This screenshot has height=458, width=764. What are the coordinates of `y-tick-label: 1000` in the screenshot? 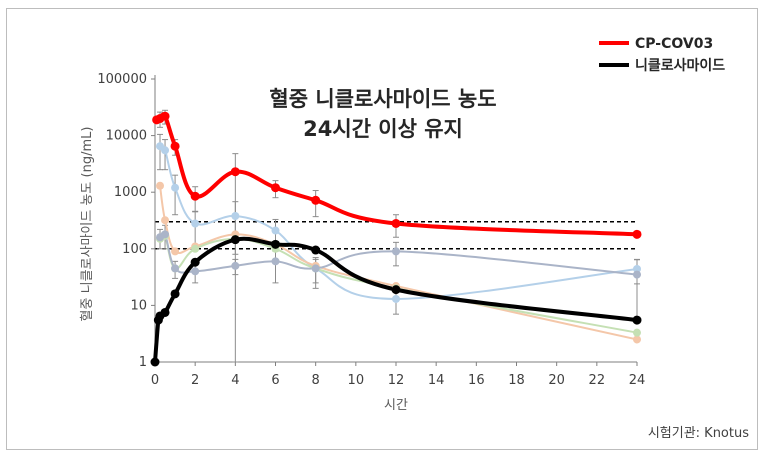 It's located at (130, 192).